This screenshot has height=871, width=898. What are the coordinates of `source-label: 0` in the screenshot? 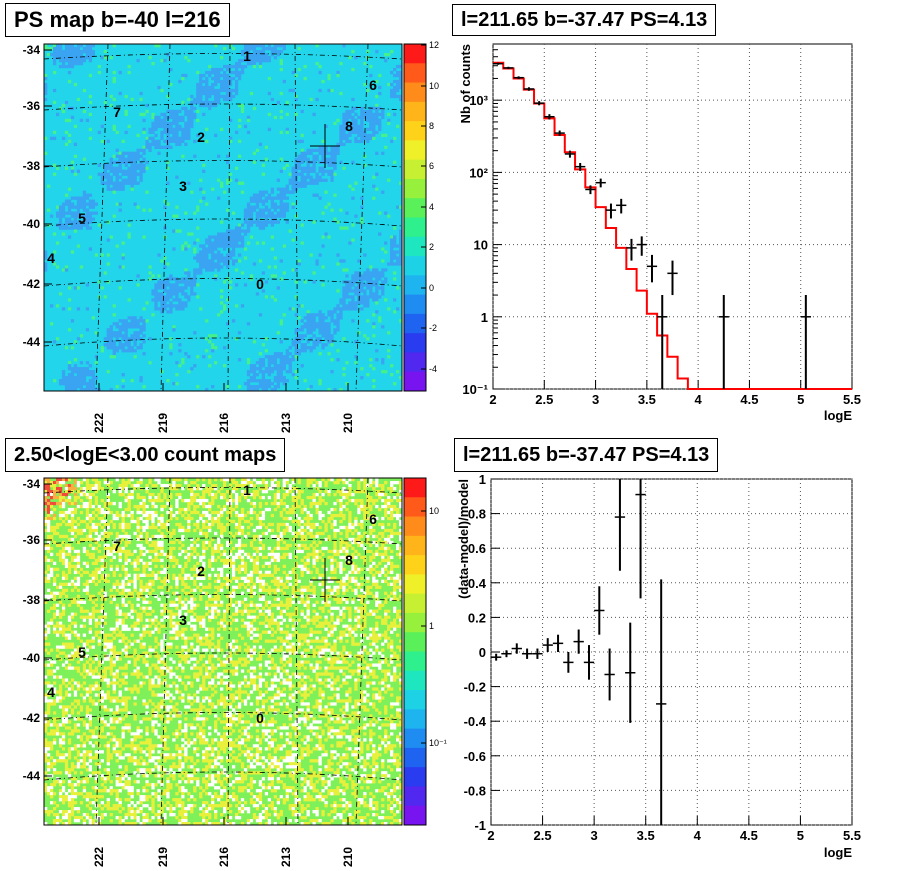 It's located at (260, 718).